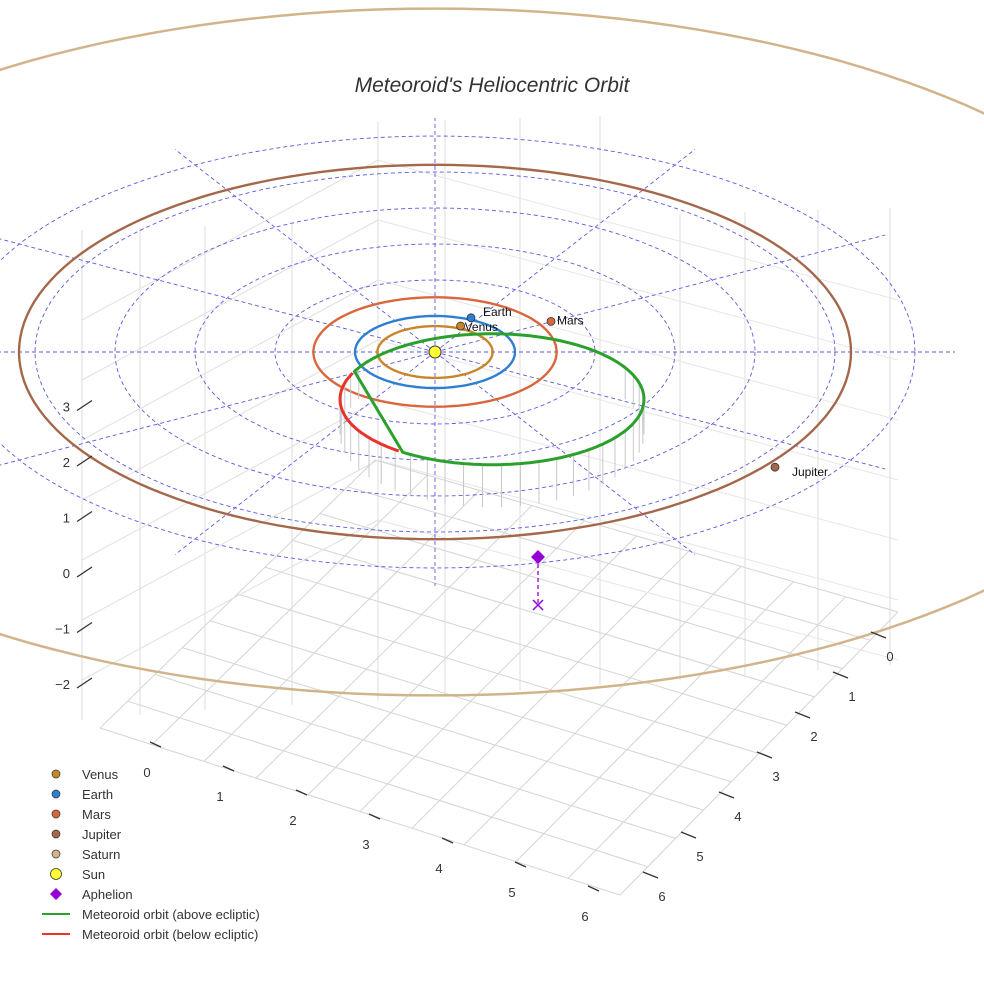 The image size is (984, 984). What do you see at coordinates (584, 916) in the screenshot?
I see `x-tick-label: 6` at bounding box center [584, 916].